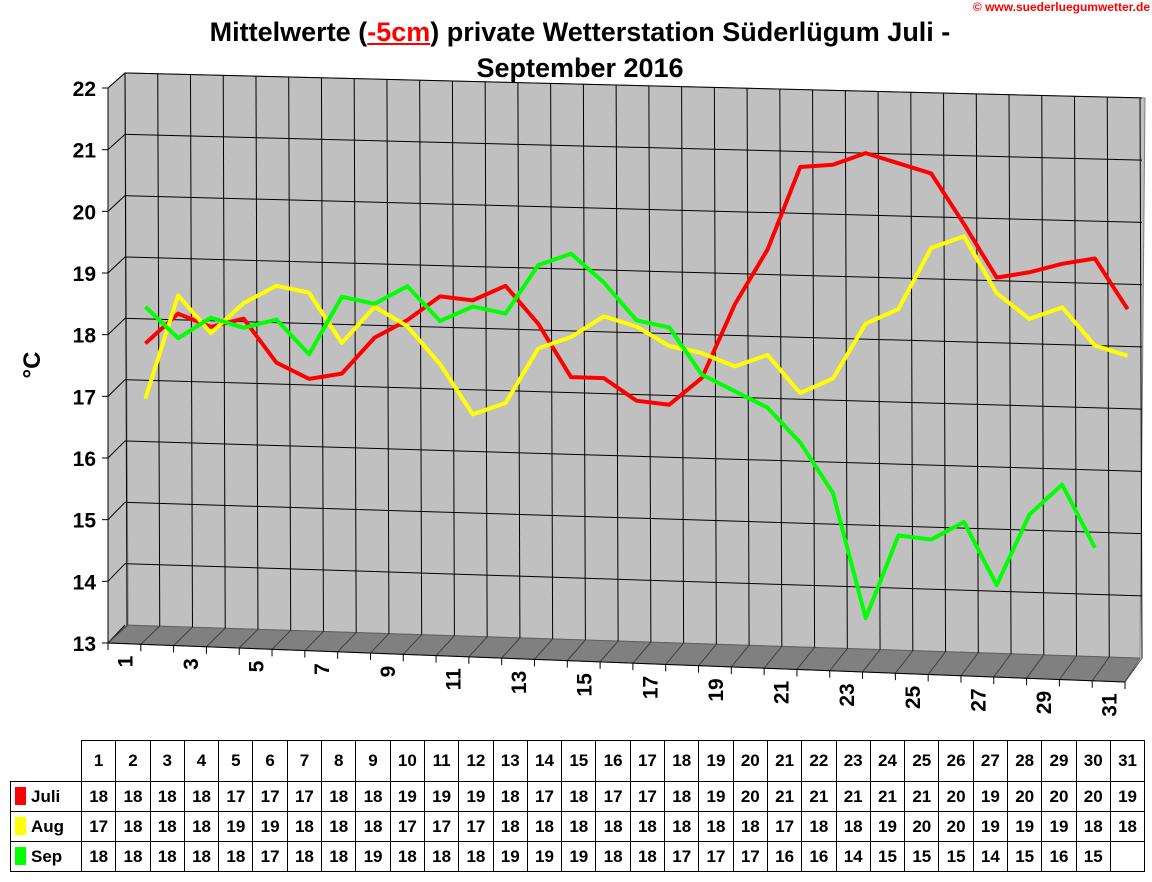  Describe the element at coordinates (304, 761) in the screenshot. I see `table-header-day: 7` at that location.